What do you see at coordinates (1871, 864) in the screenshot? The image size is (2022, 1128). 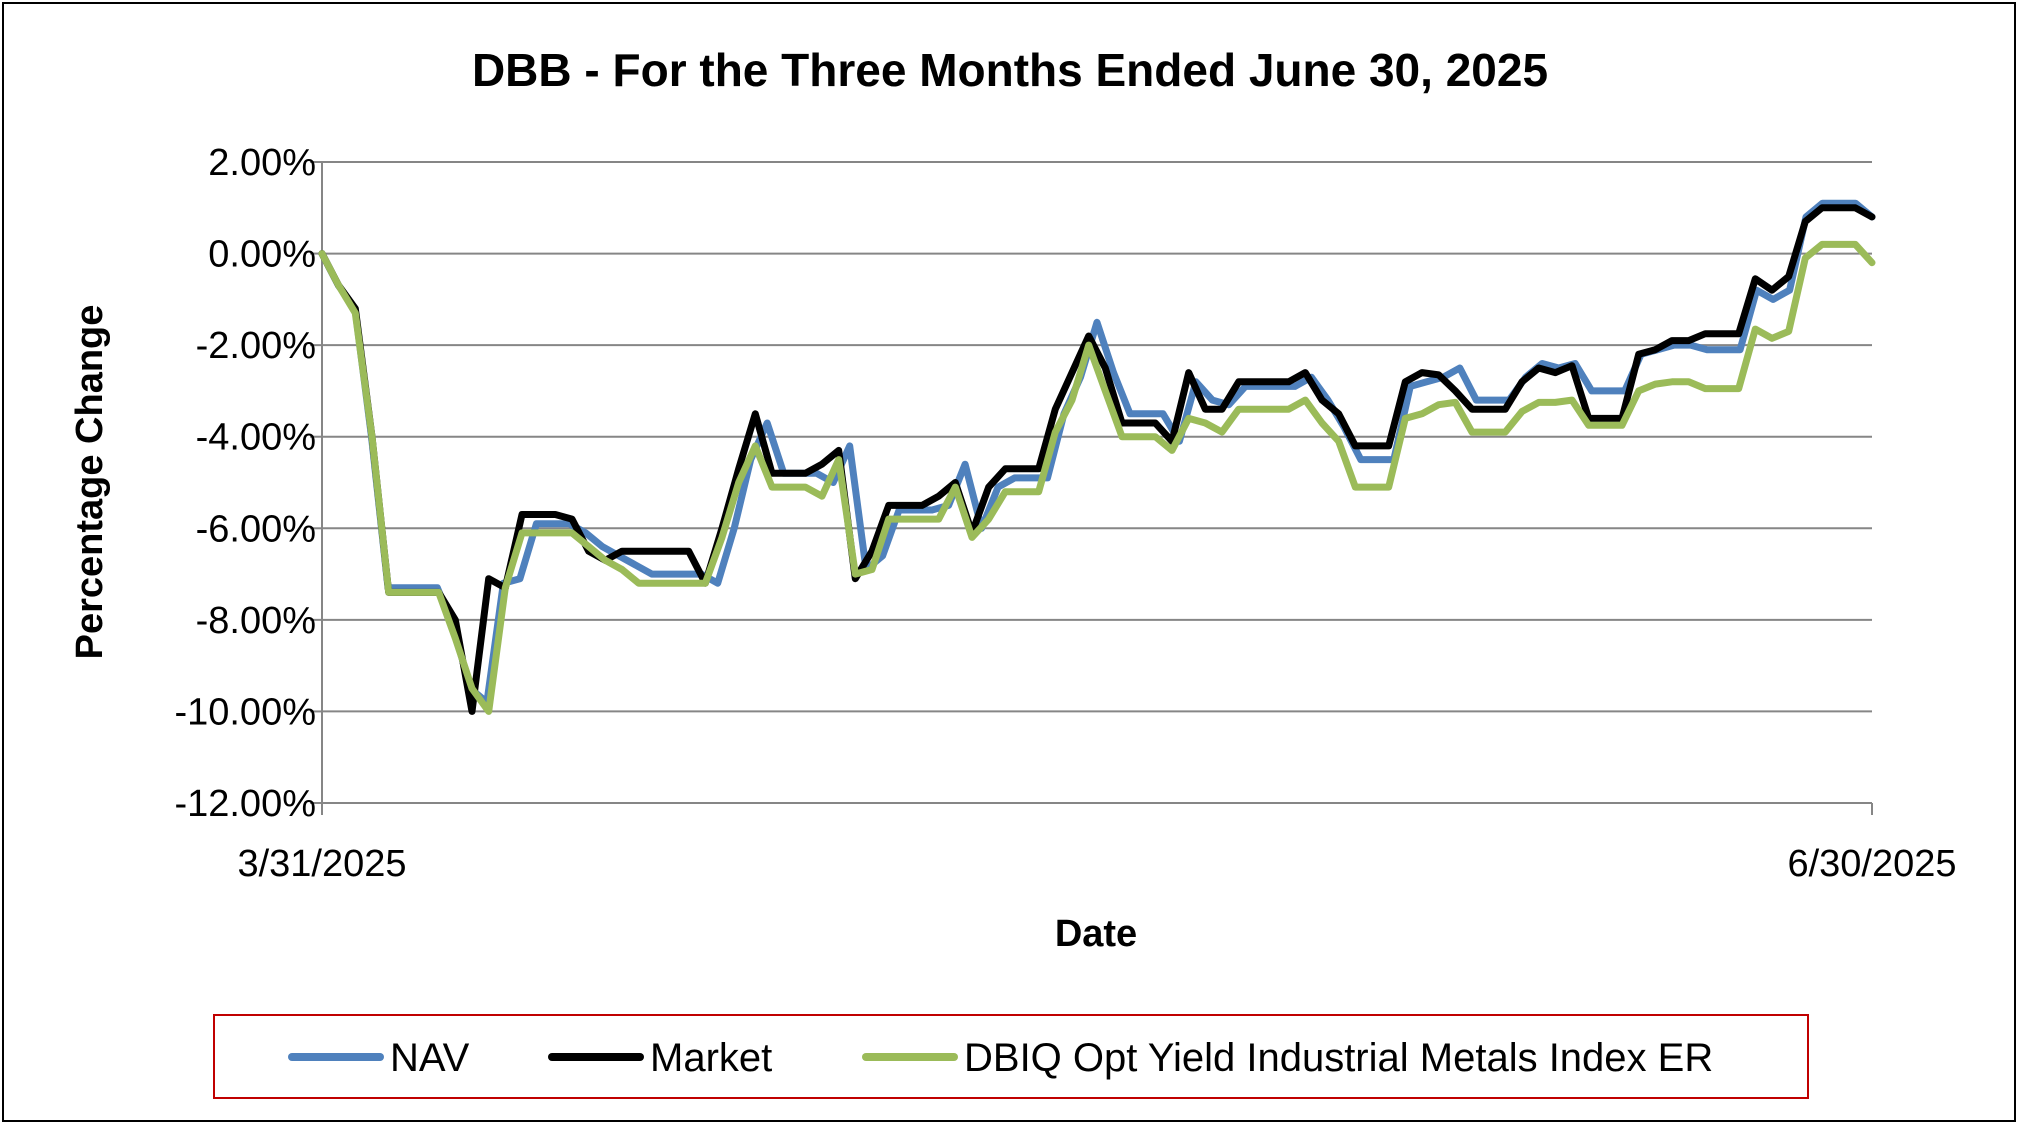 I see `x-tick-label: 6/30/2025` at bounding box center [1871, 864].